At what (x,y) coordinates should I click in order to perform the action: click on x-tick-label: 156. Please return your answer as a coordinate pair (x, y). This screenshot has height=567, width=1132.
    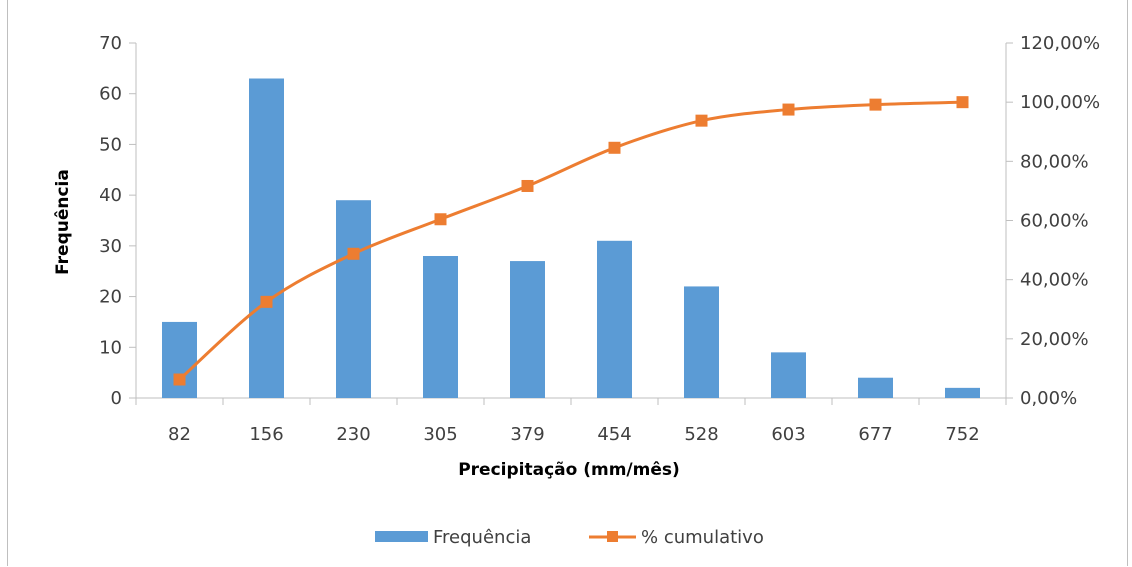
    Looking at the image, I should click on (266, 434).